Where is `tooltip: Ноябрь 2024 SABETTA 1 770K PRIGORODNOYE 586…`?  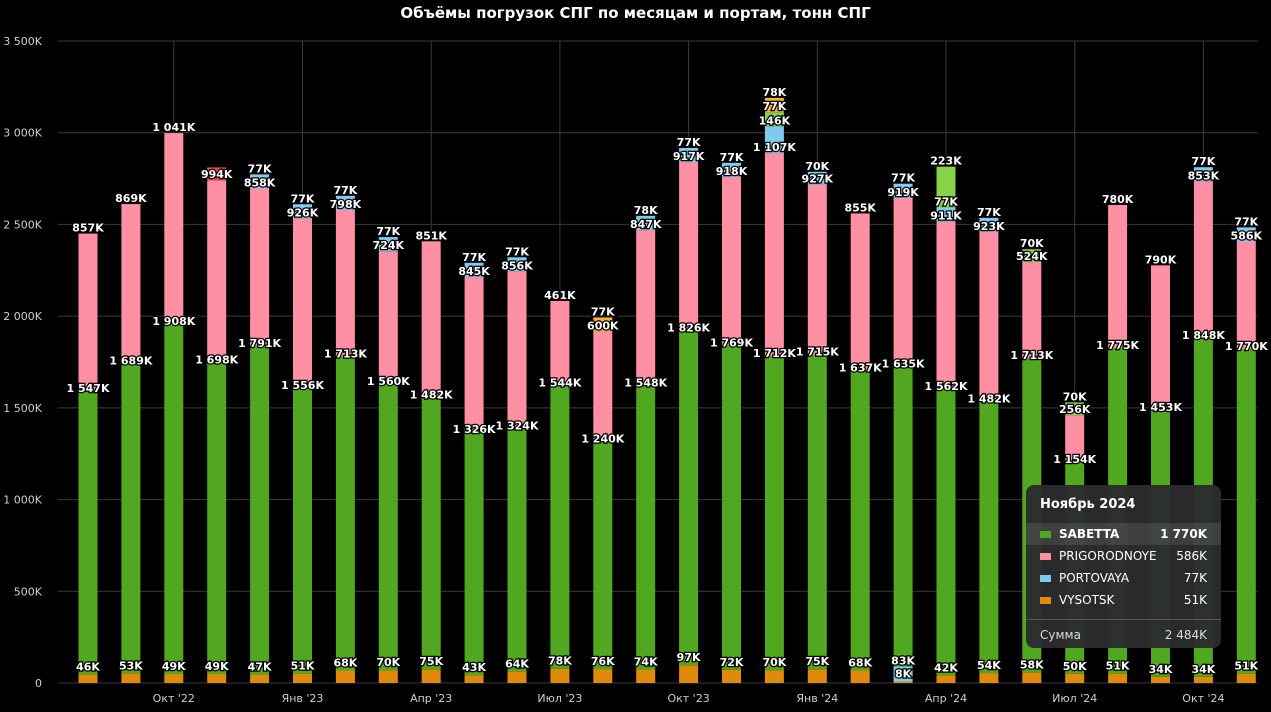 tooltip: Ноябрь 2024 SABETTA 1 770K PRIGORODNOYE 586… is located at coordinates (1123, 566).